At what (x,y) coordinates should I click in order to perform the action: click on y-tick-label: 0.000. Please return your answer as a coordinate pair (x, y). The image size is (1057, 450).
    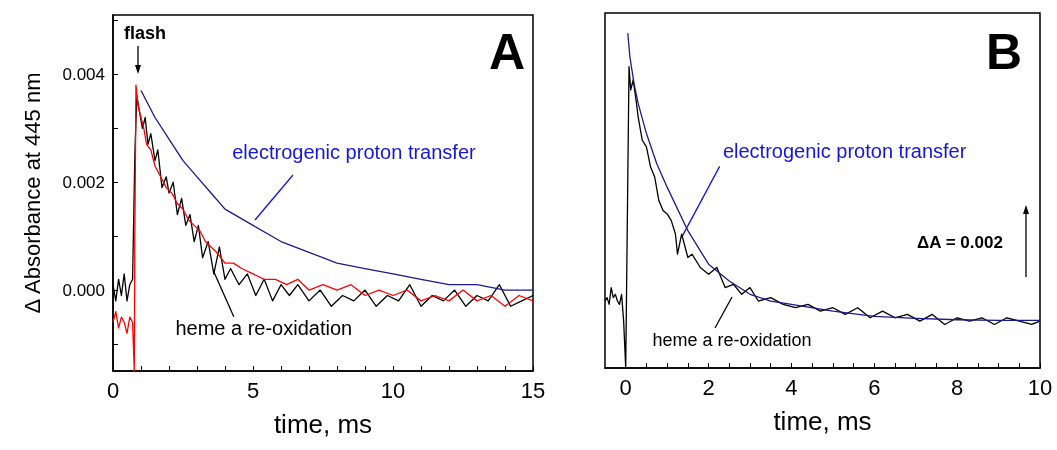
    Looking at the image, I should click on (83, 290).